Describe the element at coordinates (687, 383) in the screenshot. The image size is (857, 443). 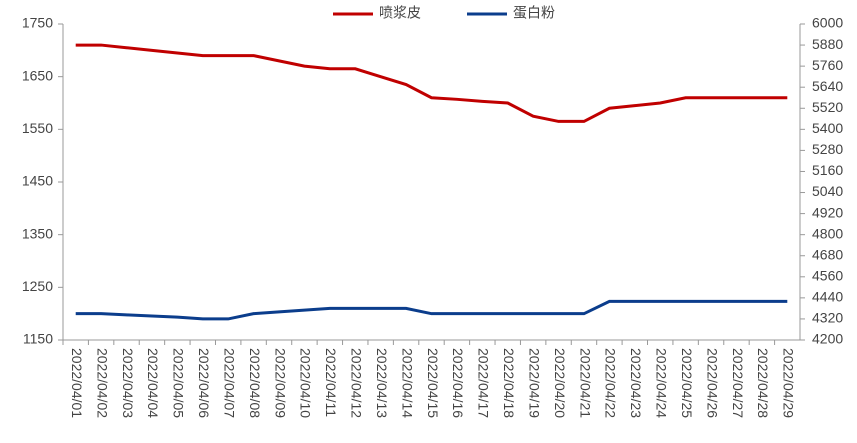
I see `x-tick-label: 2022/04/25` at that location.